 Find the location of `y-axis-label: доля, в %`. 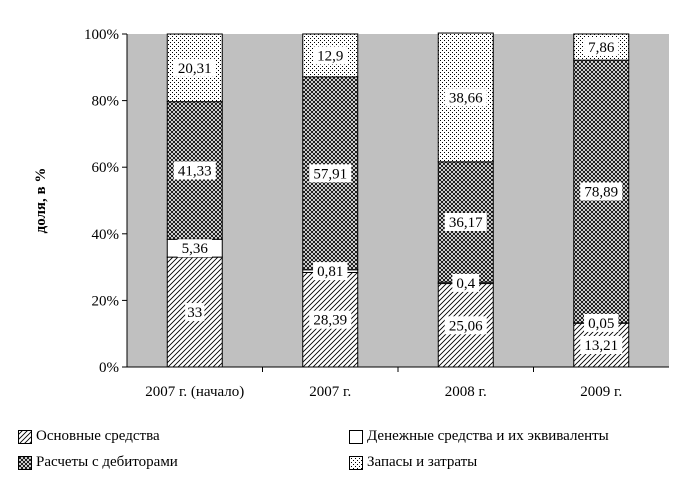

y-axis-label: доля, в % is located at coordinates (41, 201).